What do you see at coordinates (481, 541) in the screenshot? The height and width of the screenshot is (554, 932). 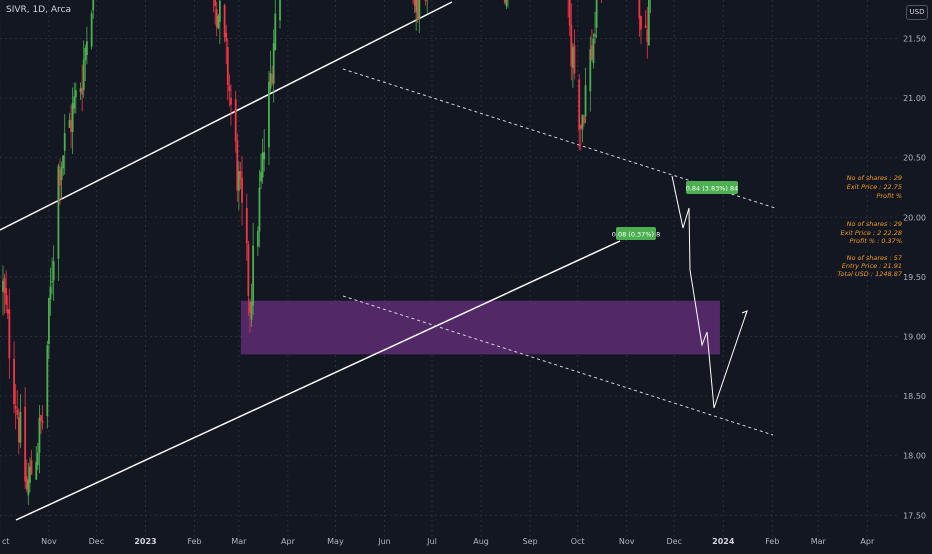 I see `x-tick-label: Aug` at bounding box center [481, 541].